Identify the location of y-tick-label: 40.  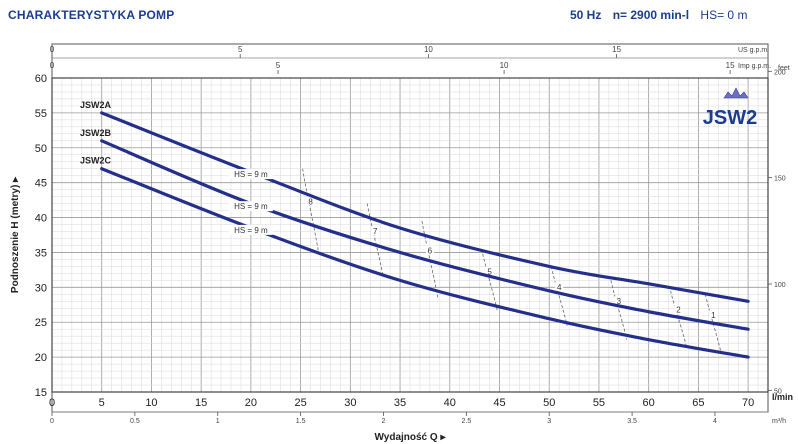
(41, 219).